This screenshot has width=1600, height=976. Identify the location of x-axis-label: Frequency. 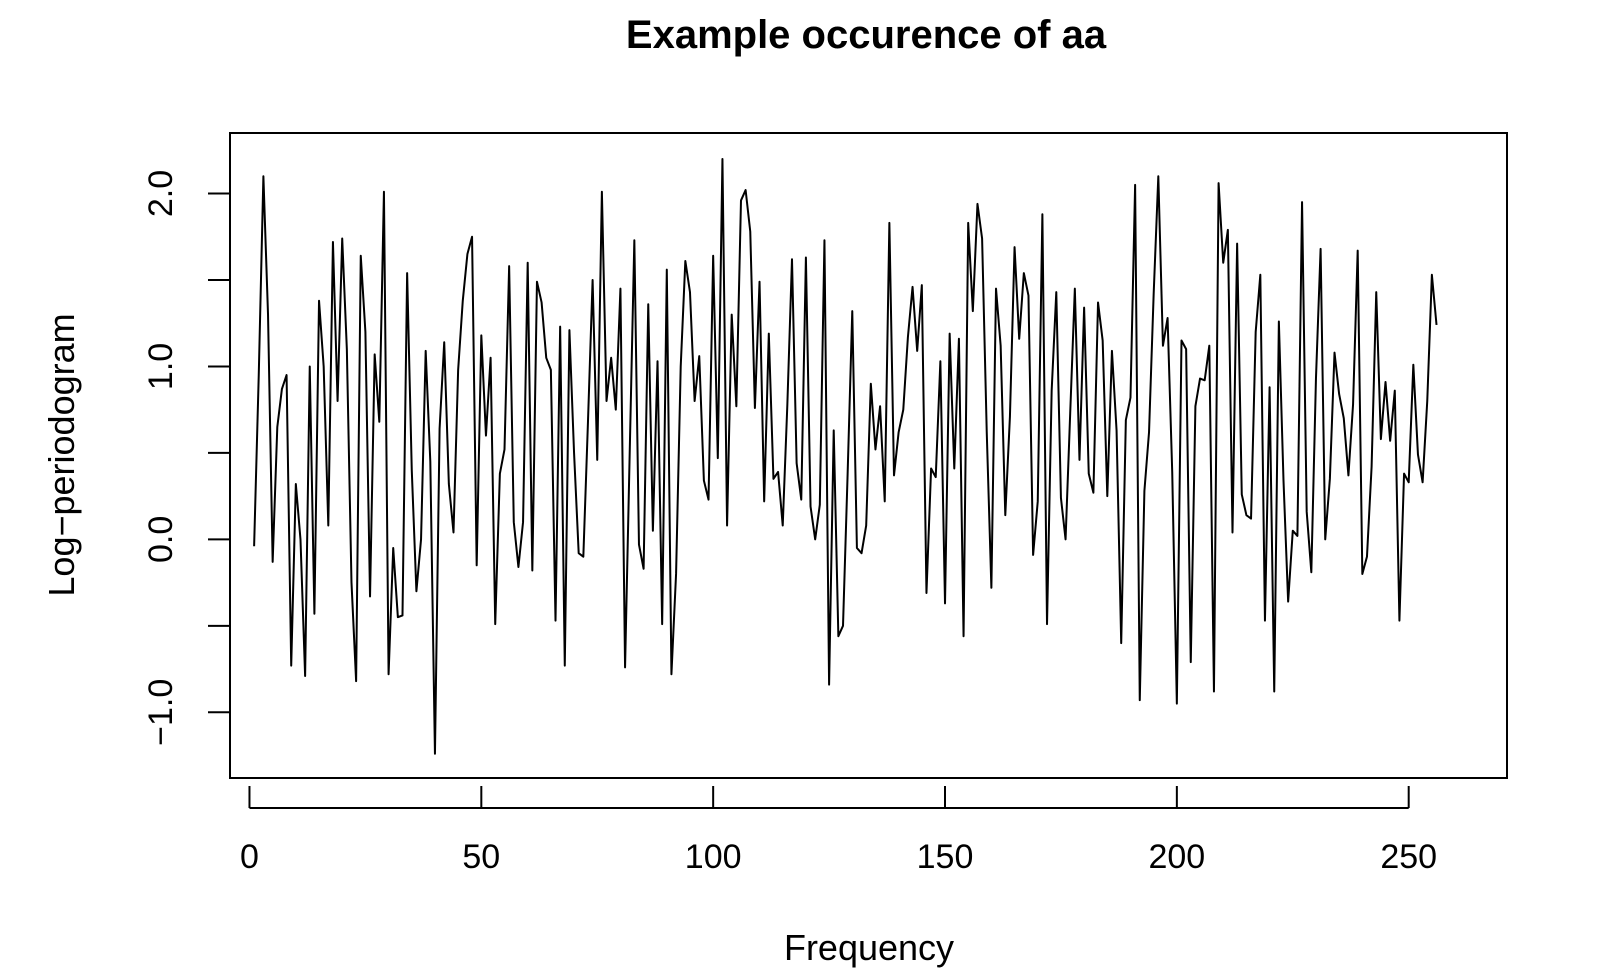
(869, 947).